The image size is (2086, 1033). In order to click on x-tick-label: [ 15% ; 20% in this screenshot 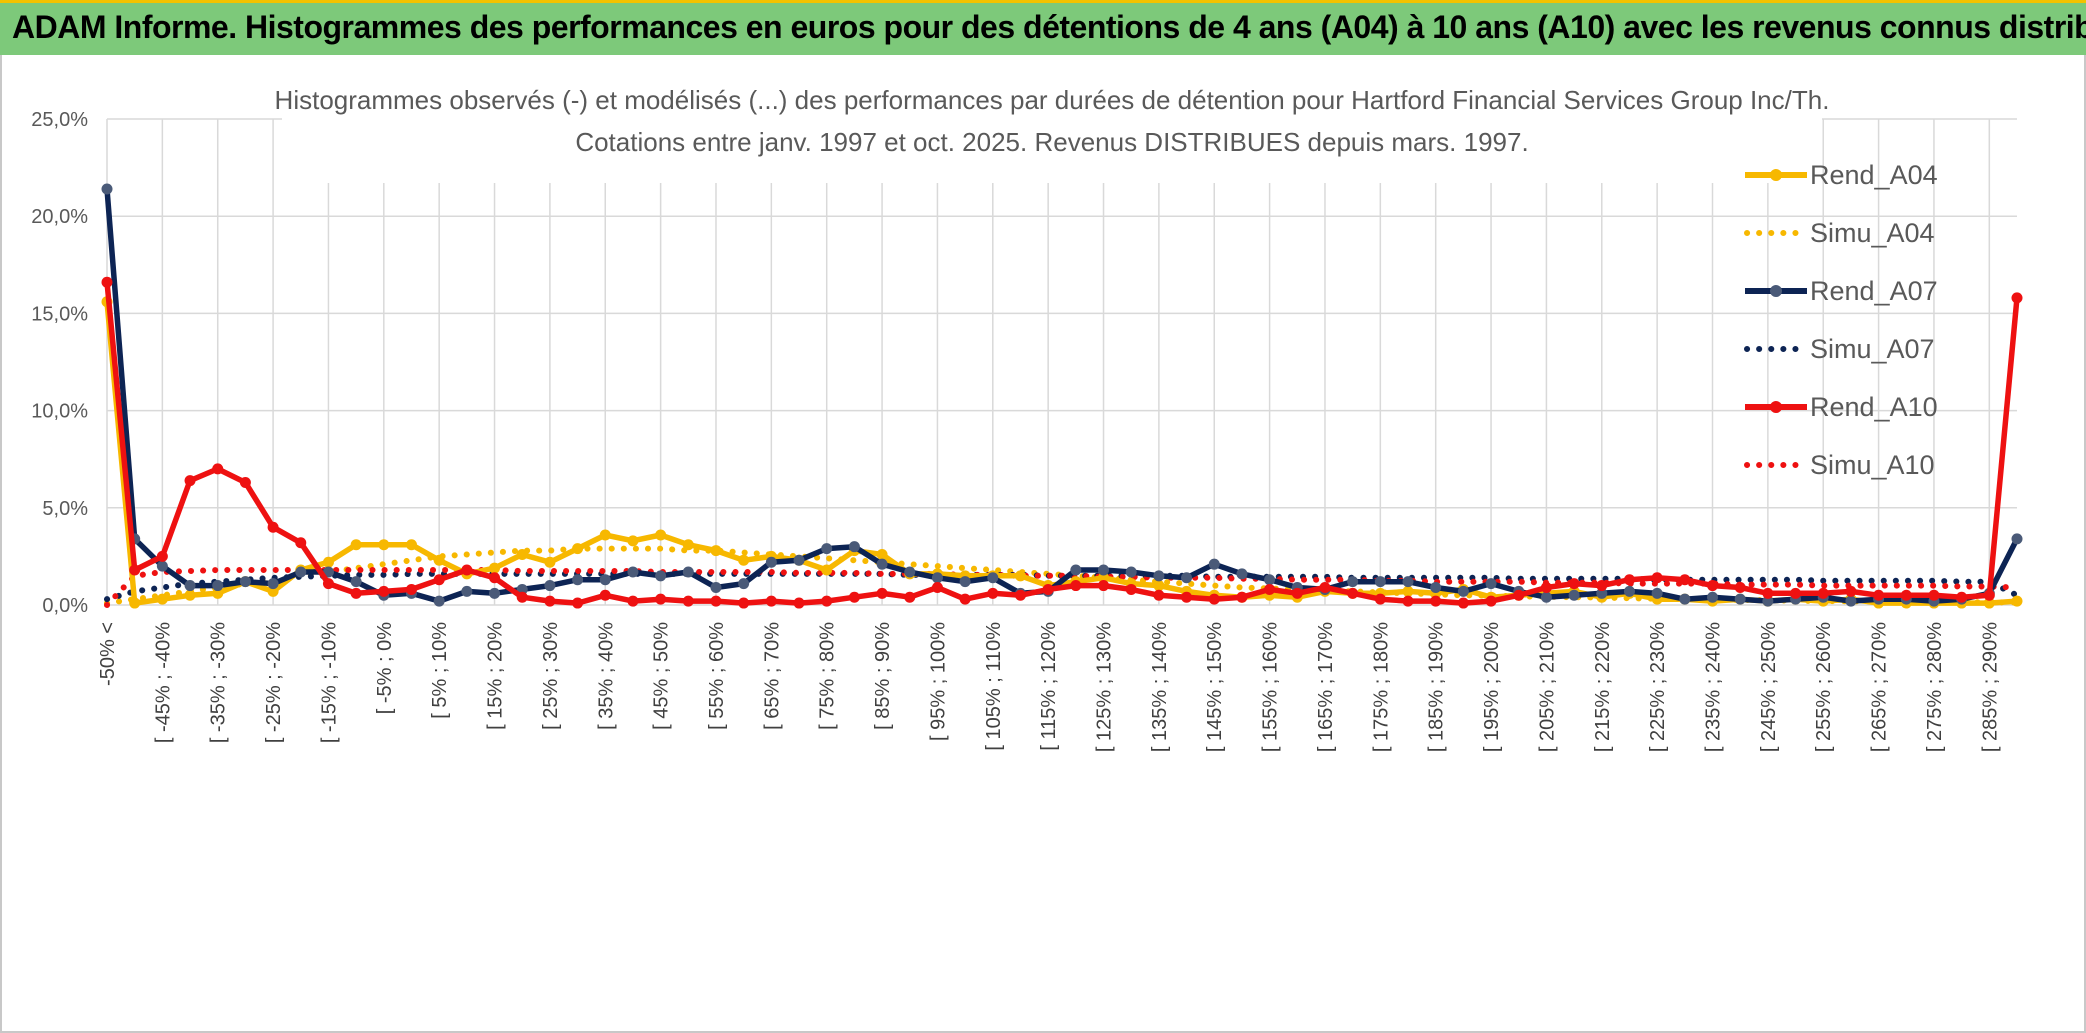, I will do `click(496, 676)`.